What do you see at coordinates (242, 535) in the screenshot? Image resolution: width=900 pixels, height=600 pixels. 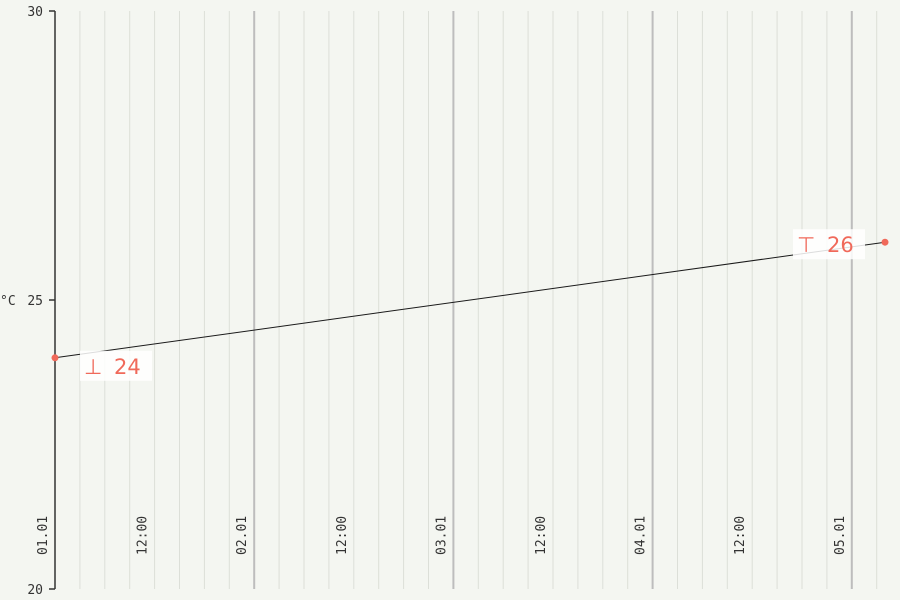 I see `x-tick-label: 02.01` at bounding box center [242, 535].